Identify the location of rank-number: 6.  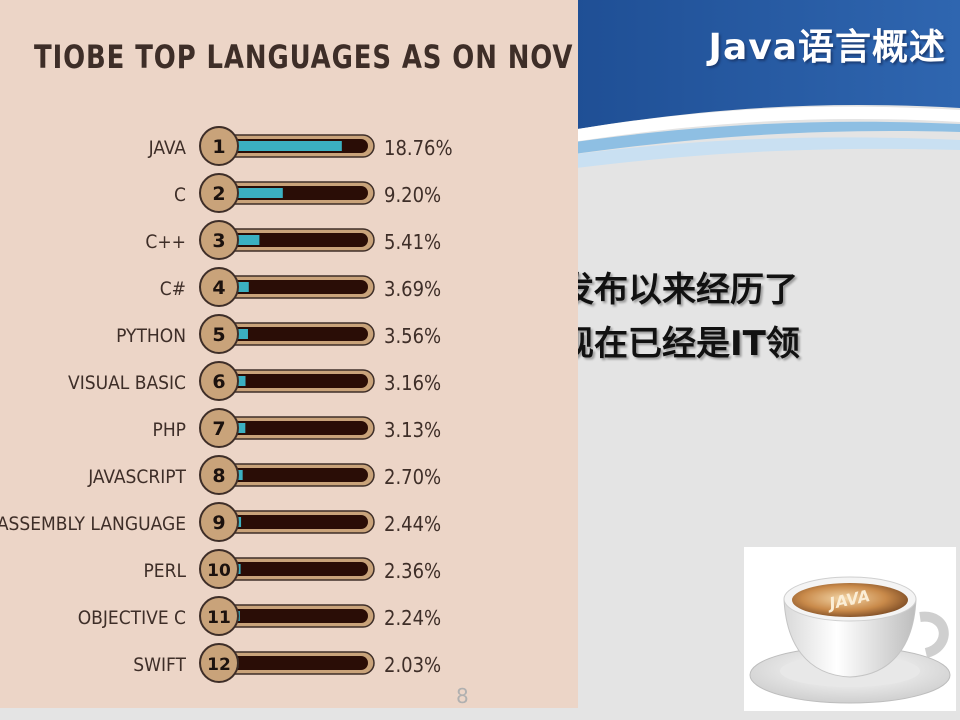
(218, 382).